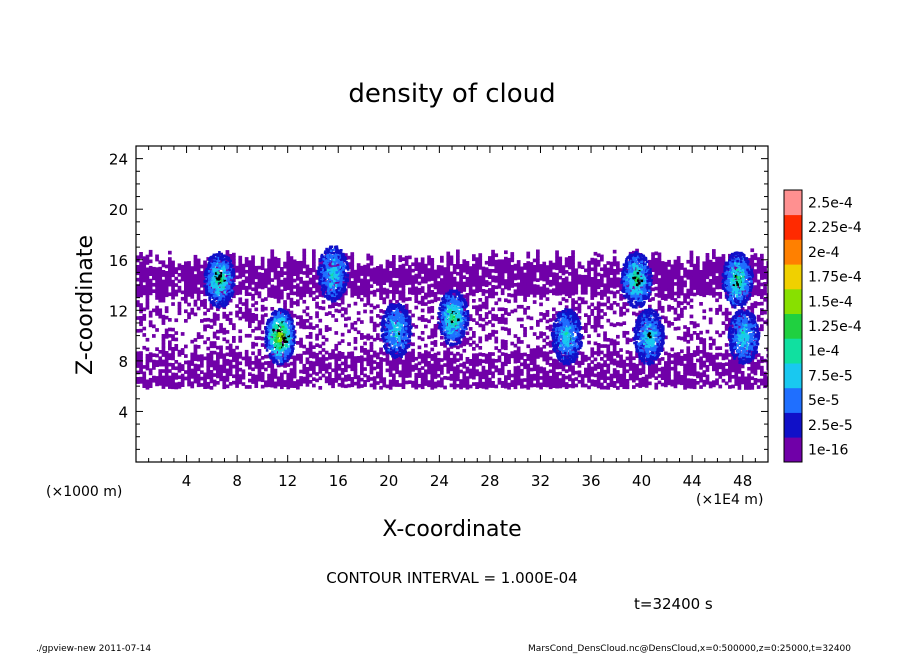 The image size is (904, 654). Describe the element at coordinates (451, 578) in the screenshot. I see `contour-interval-label: CONTOUR INTERVAL = 1.000E-04` at that location.